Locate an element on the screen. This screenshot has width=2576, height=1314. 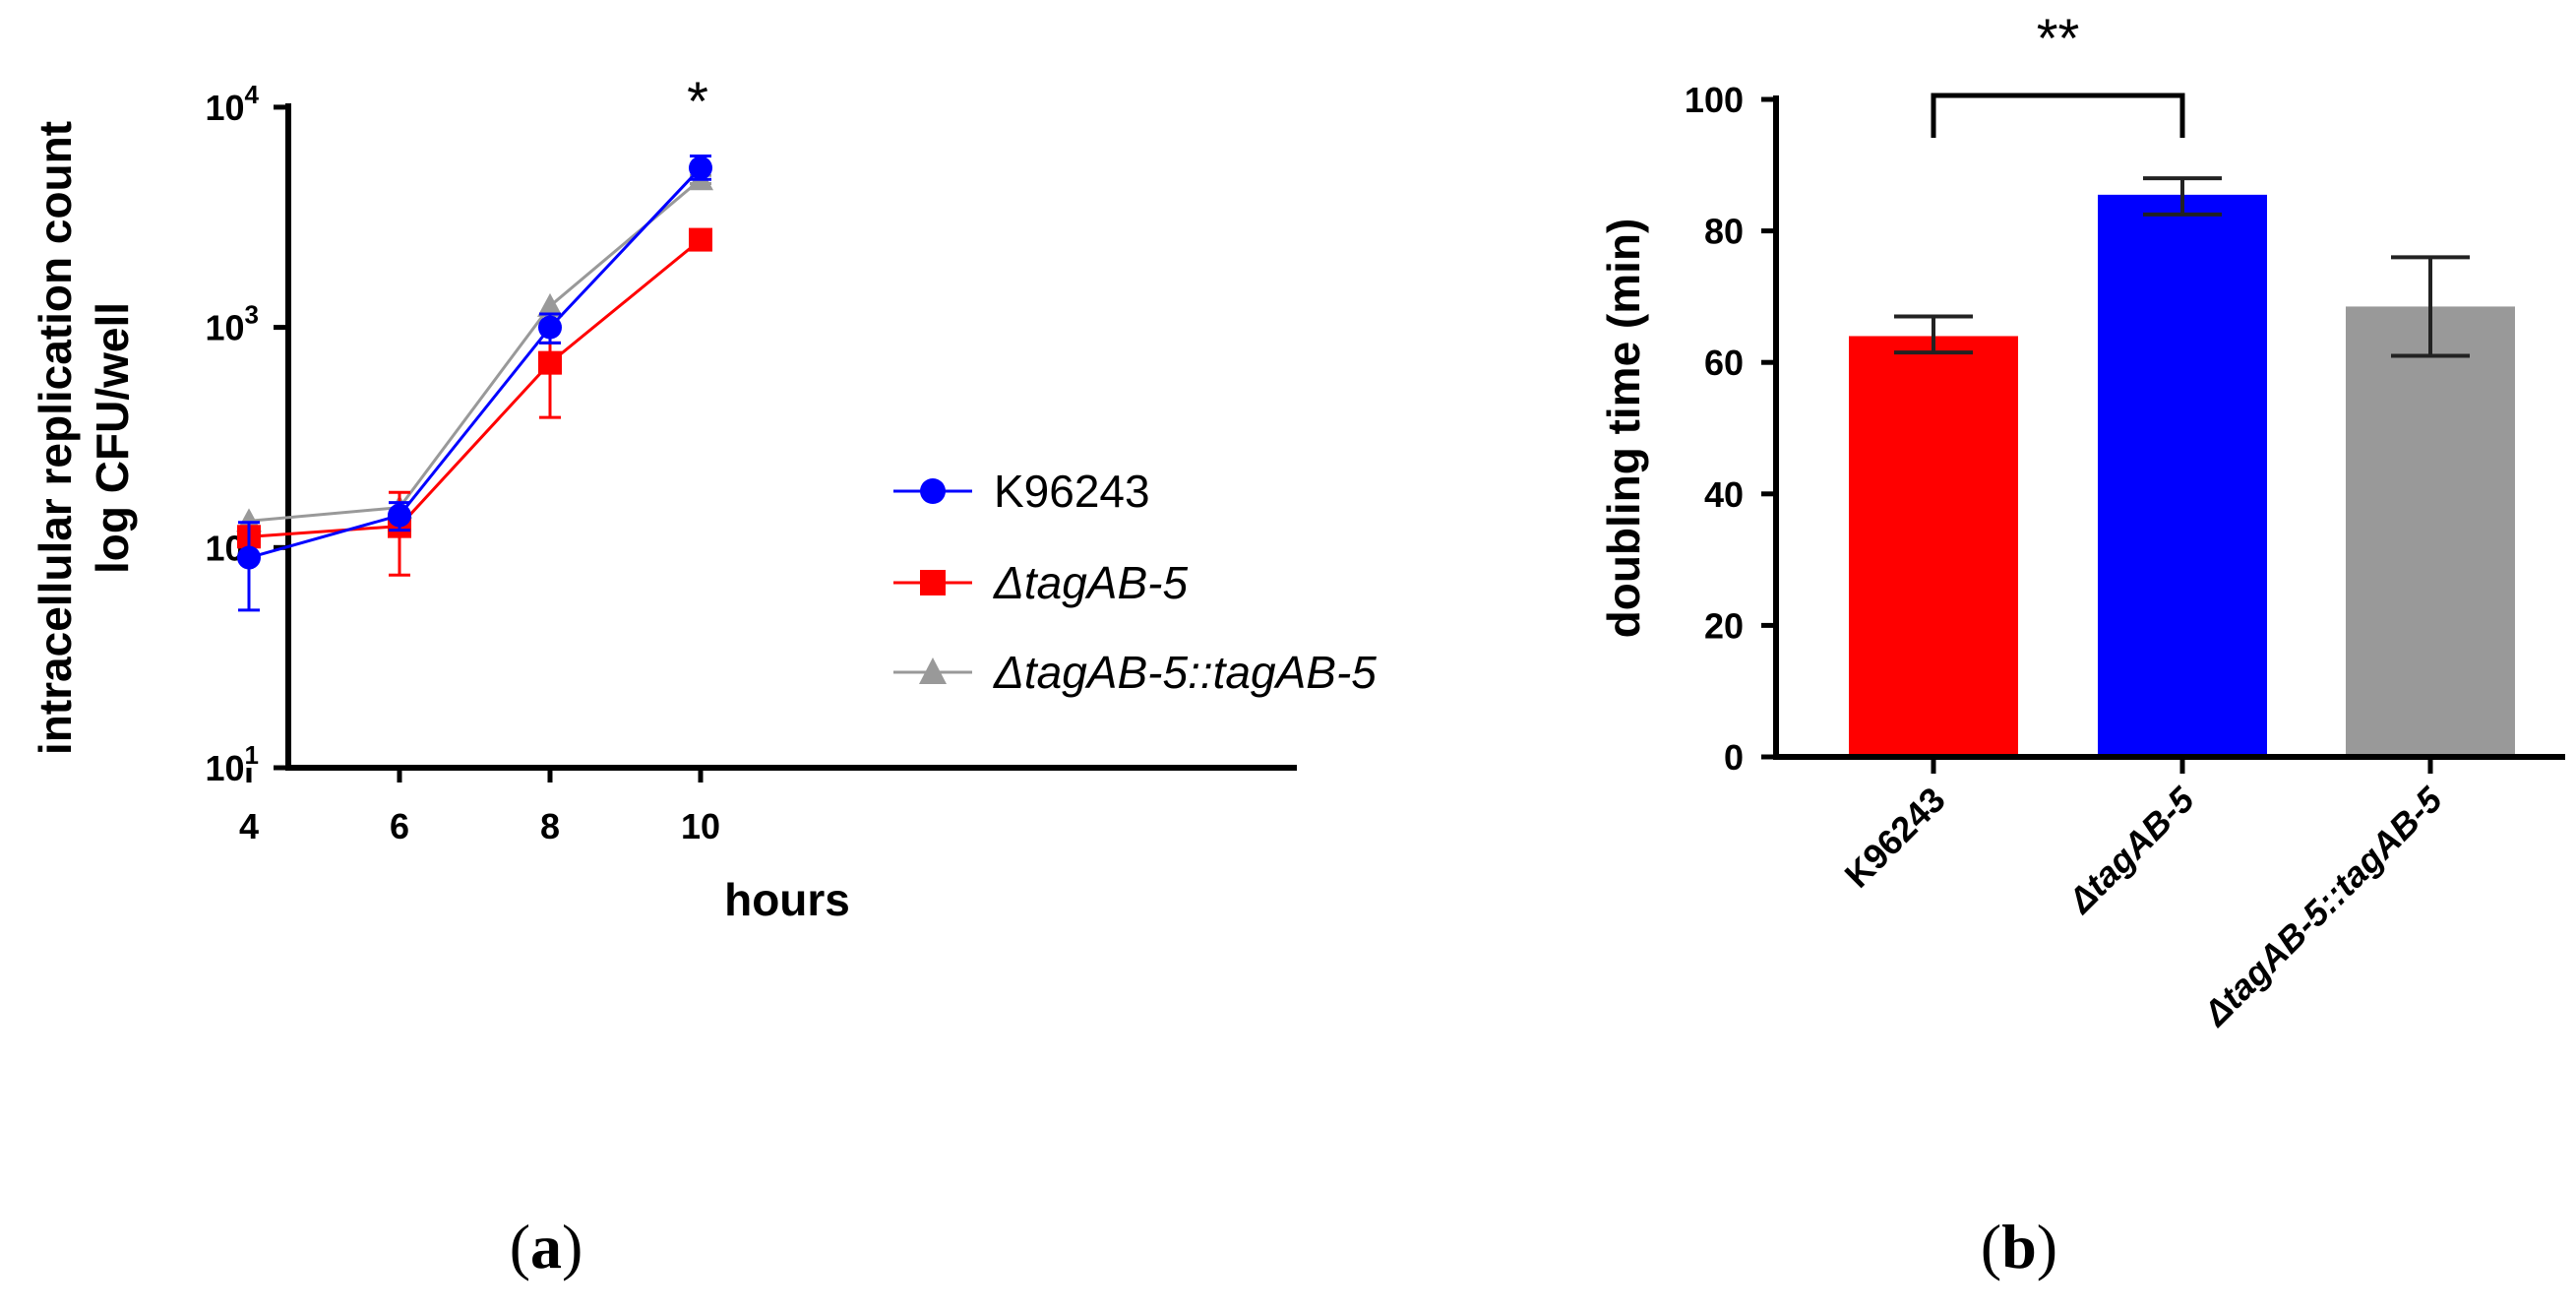
x-tick-label: 8 is located at coordinates (550, 826).